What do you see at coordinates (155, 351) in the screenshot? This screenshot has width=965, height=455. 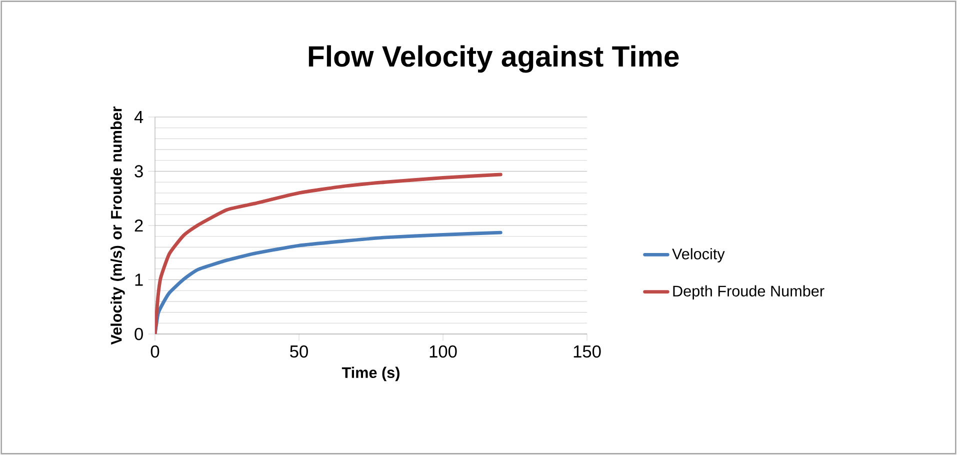 I see `x-tick-label: 0` at bounding box center [155, 351].